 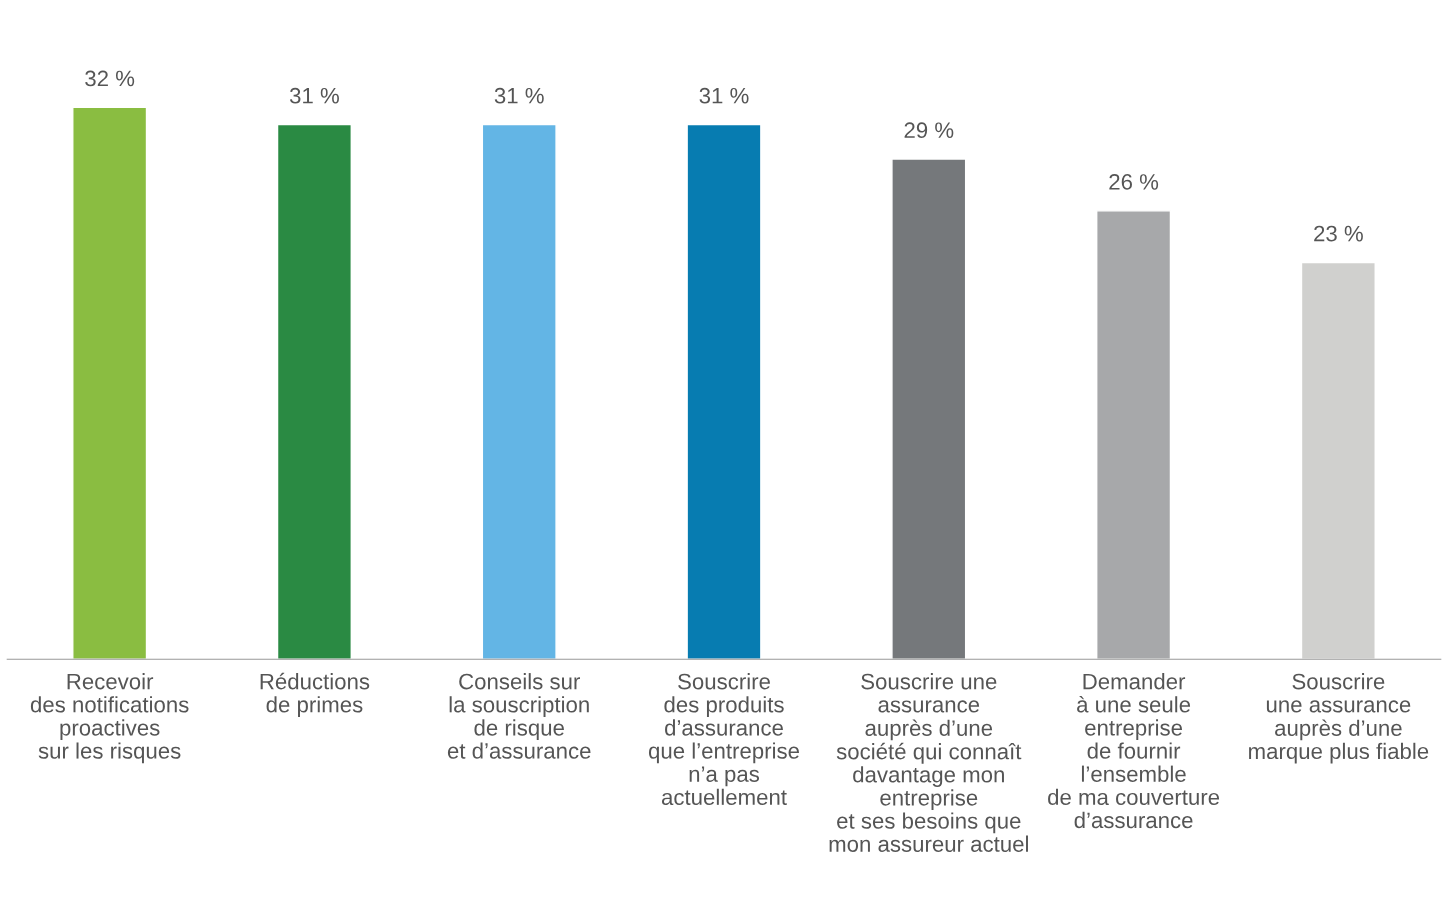 I want to click on x-tick-label: Réductions de primes, so click(x=315, y=694).